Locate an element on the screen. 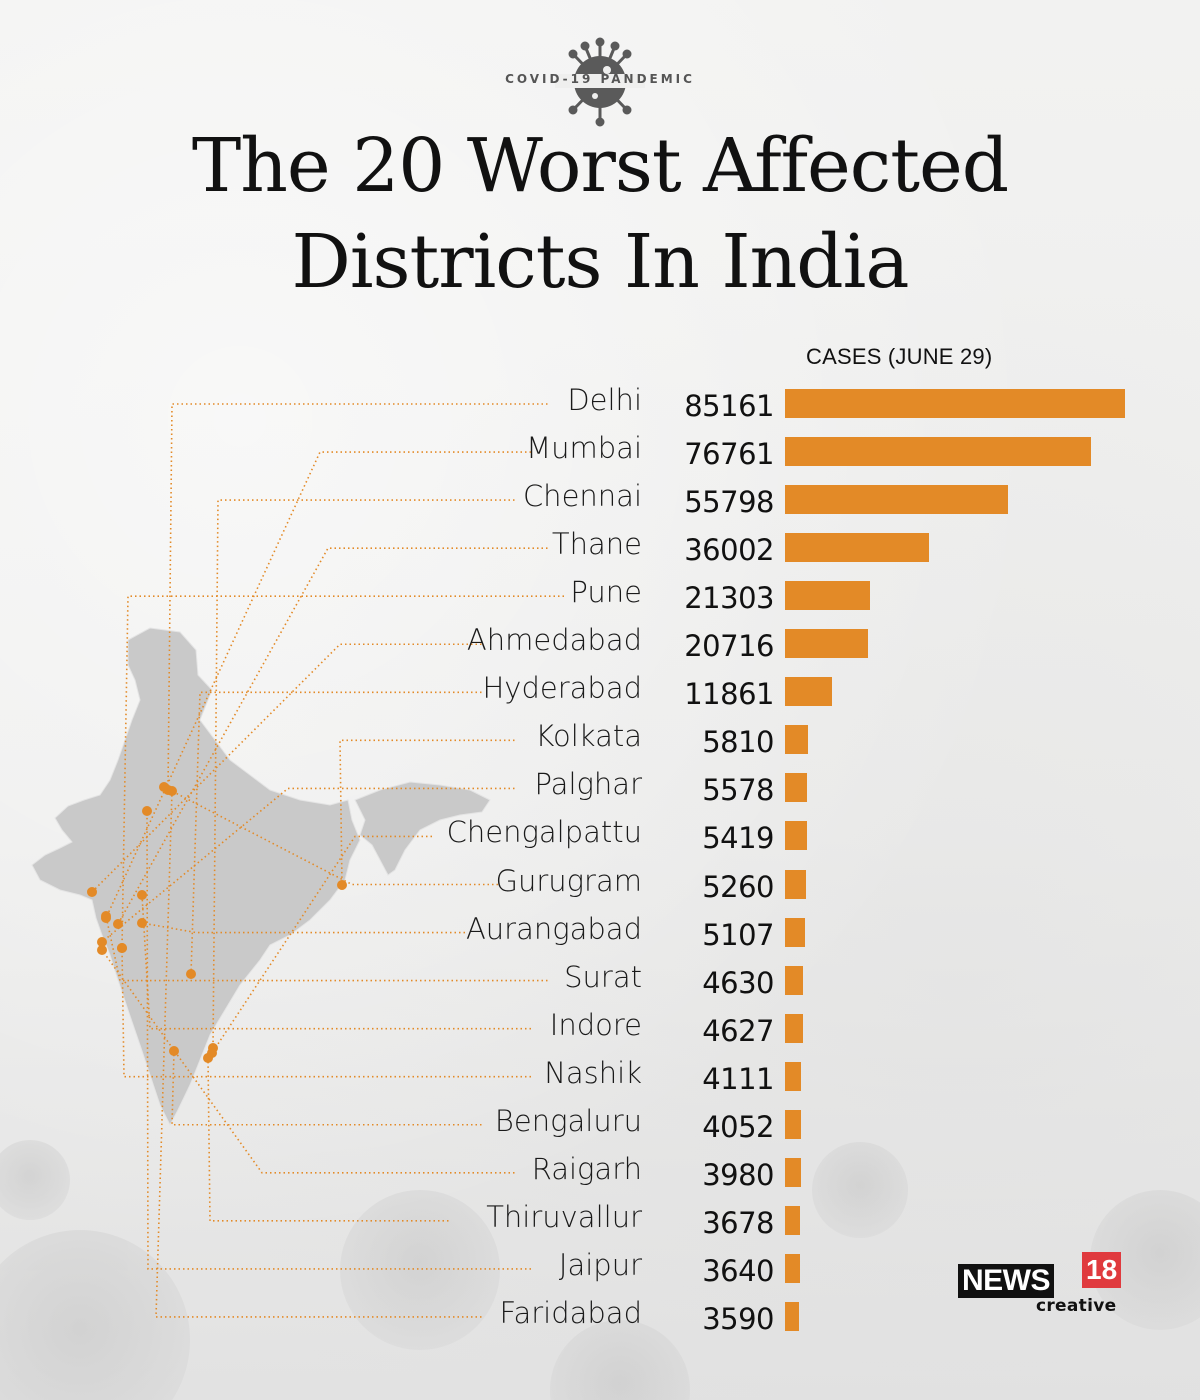 Image resolution: width=1200 pixels, height=1400 pixels. india-map-shape is located at coordinates (261, 877).